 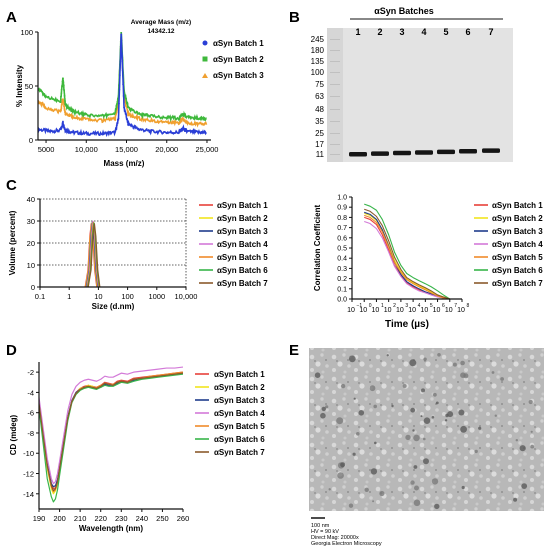 What do you see at coordinates (318, 61) in the screenshot?
I see `gel-marker-label: 135` at bounding box center [318, 61].